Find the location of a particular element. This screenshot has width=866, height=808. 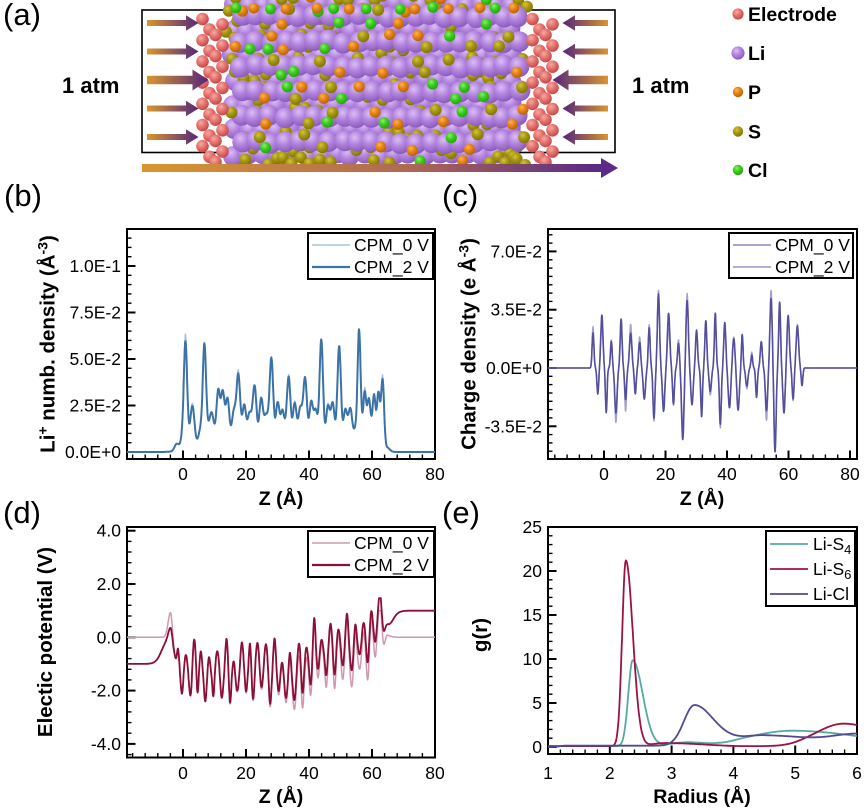

svg-text: g(r) is located at coordinates (480, 635).